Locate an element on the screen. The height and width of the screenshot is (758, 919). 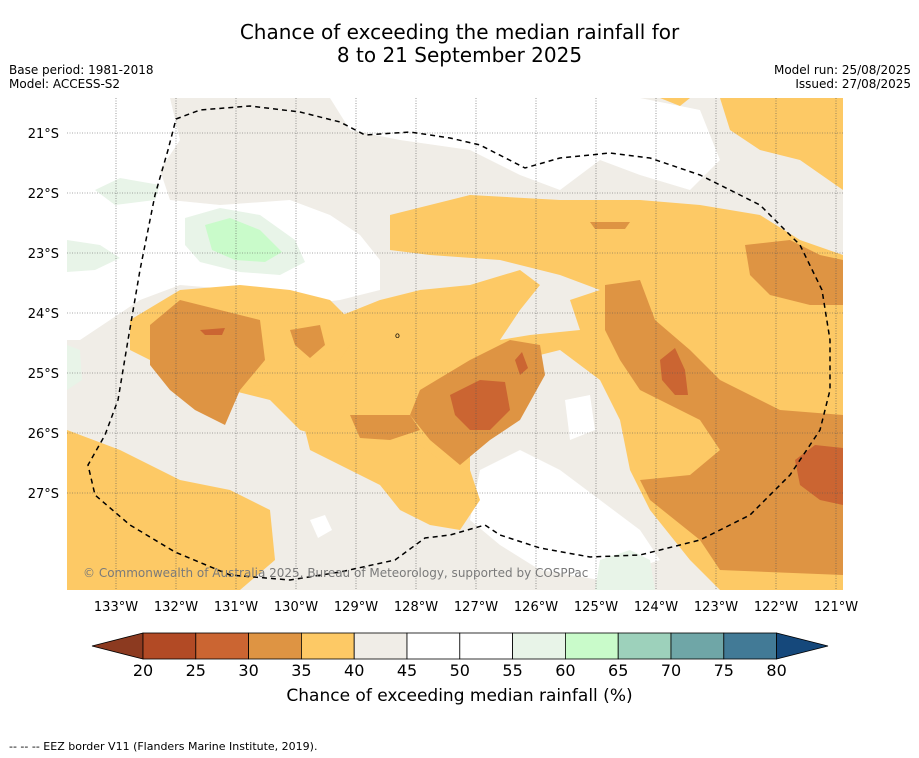
region-25-30-west is located at coordinates (212, 331).